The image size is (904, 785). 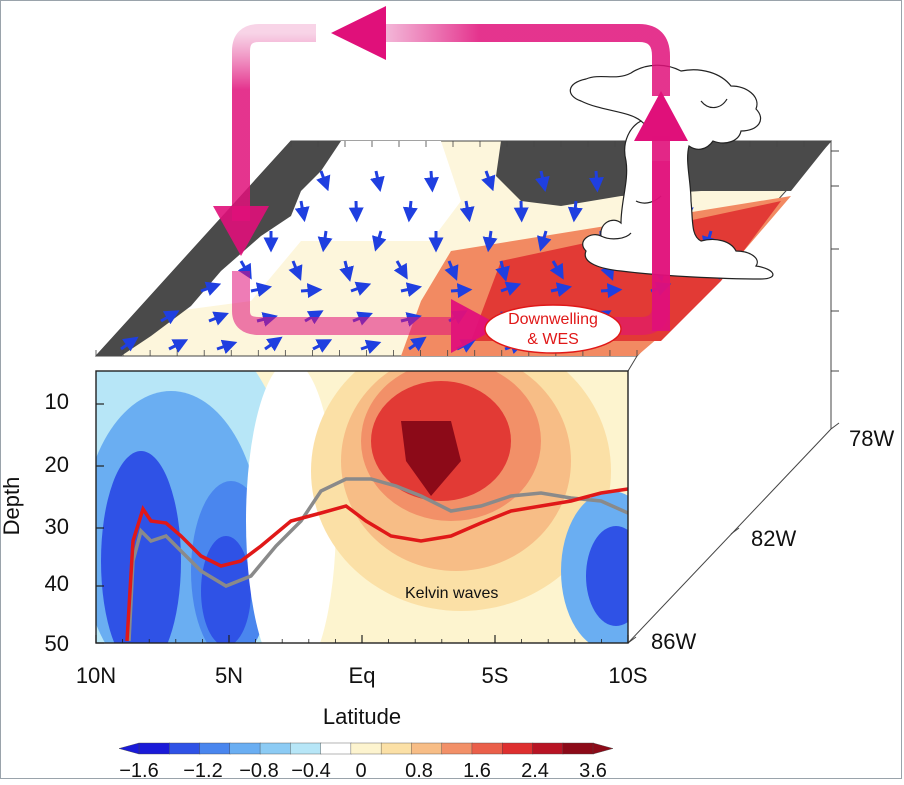 I want to click on colorbar-labels: −1.6 −1.2 −0.8 −0.4 0 0.8 1.6 2.4 3.6, so click(x=363, y=770).